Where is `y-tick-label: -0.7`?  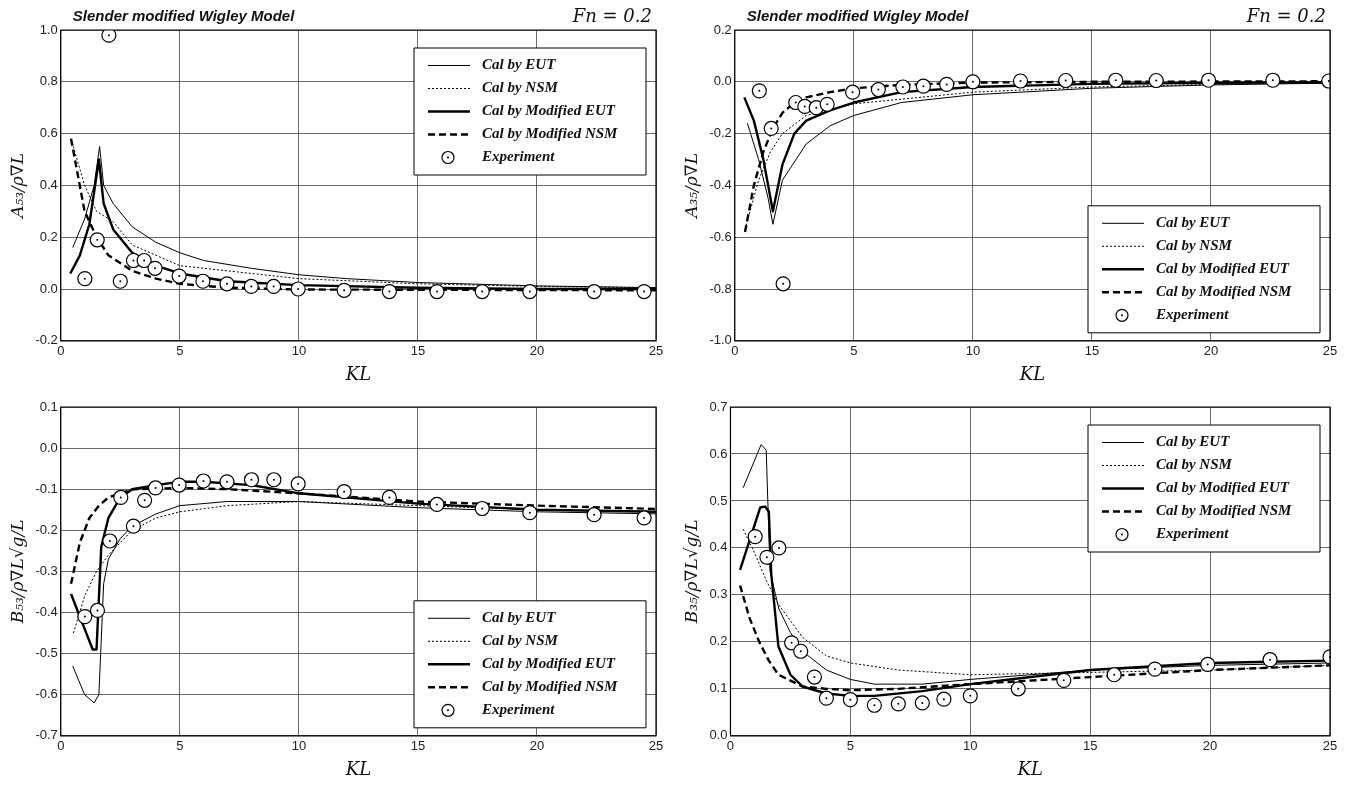 y-tick-label: -0.7 is located at coordinates (46, 735).